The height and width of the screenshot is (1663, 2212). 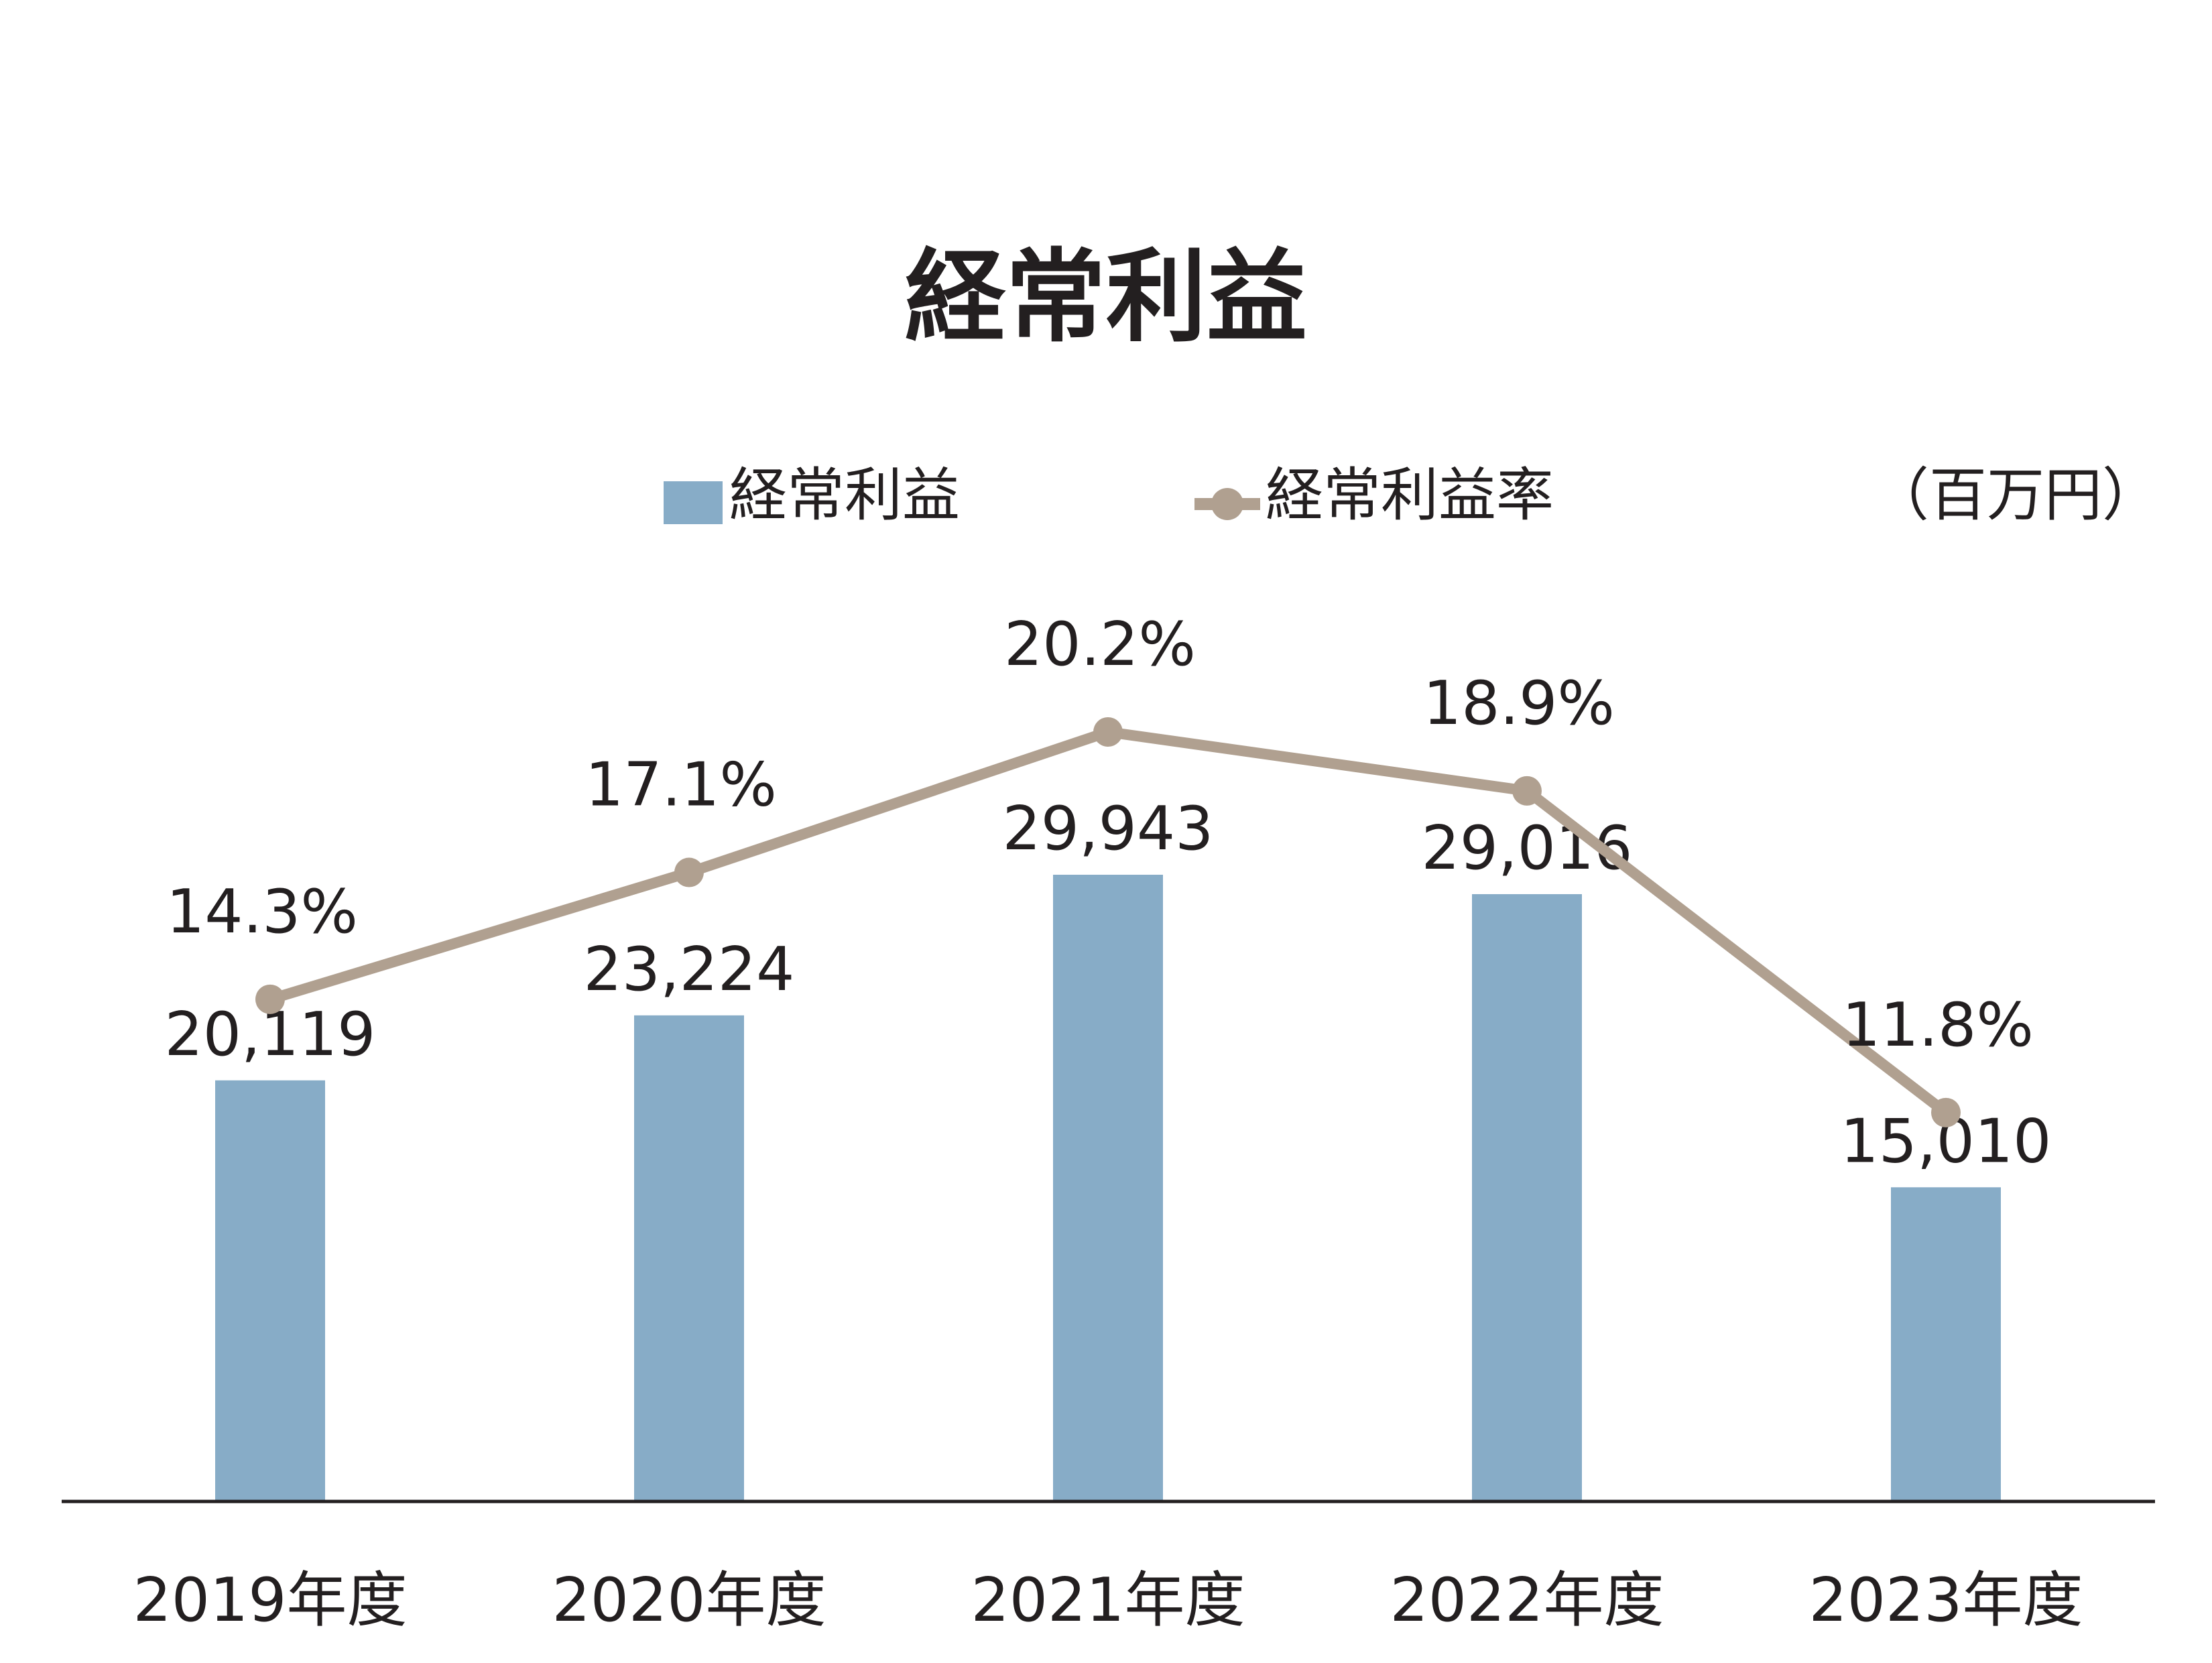 What do you see at coordinates (1946, 1344) in the screenshot?
I see `bar-2023年度` at bounding box center [1946, 1344].